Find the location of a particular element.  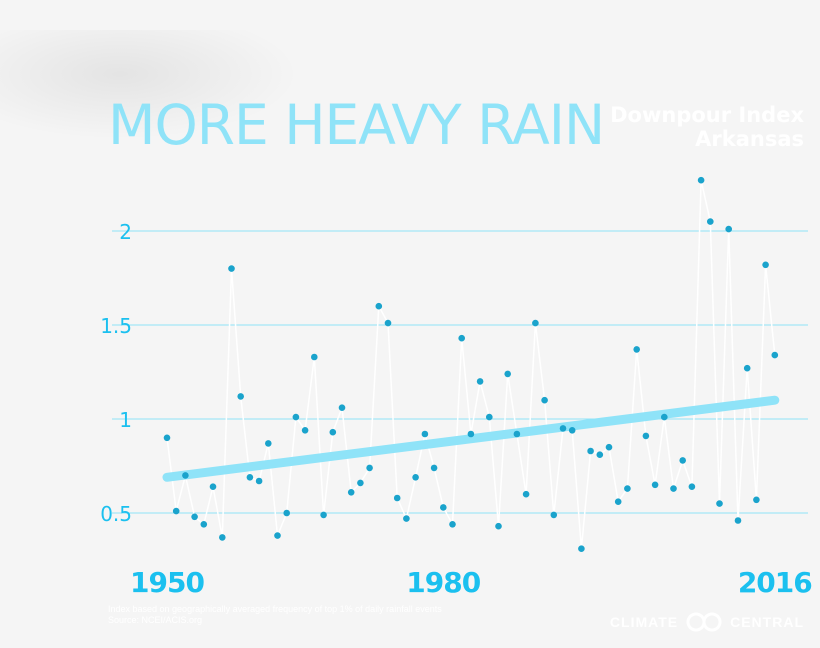

logo-text-central: CENTRAL is located at coordinates (767, 622).